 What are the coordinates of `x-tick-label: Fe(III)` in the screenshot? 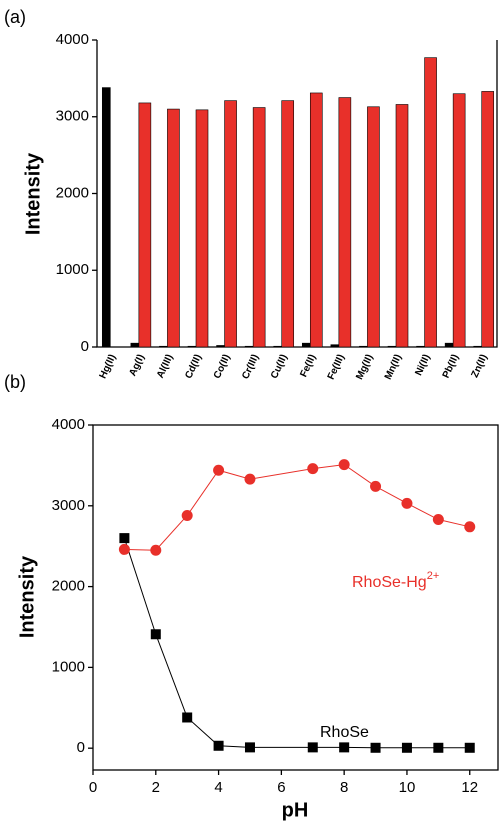 It's located at (336, 367).